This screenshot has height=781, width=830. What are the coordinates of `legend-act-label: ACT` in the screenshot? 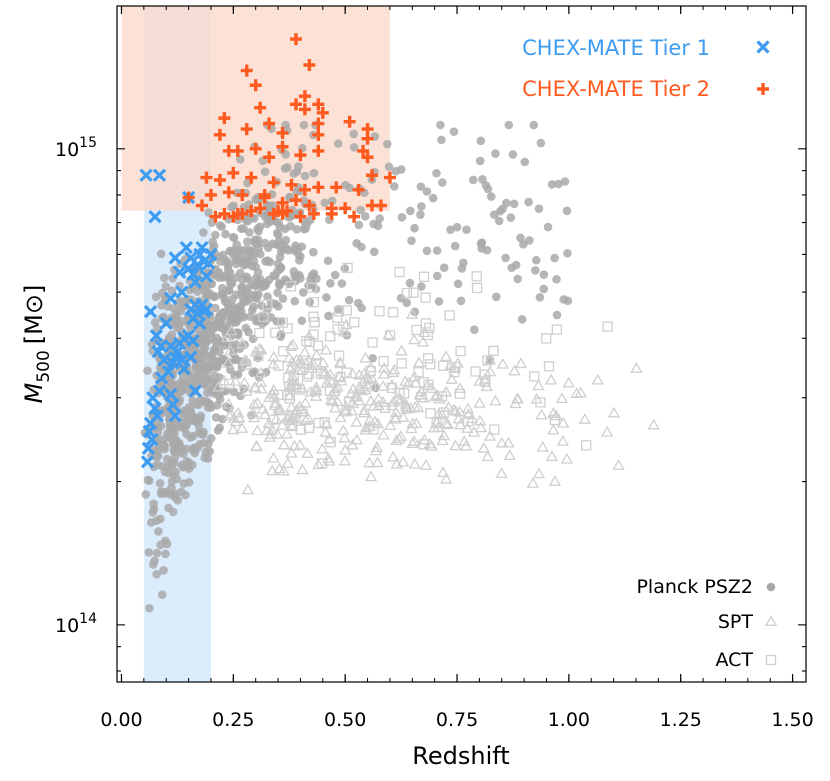 It's located at (734, 660).